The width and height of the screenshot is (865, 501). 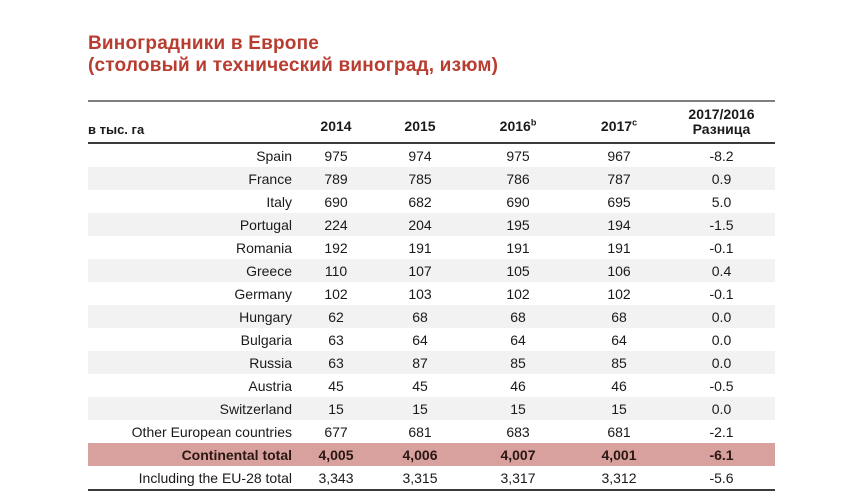 What do you see at coordinates (518, 454) in the screenshot?
I see `row-value: 4,007` at bounding box center [518, 454].